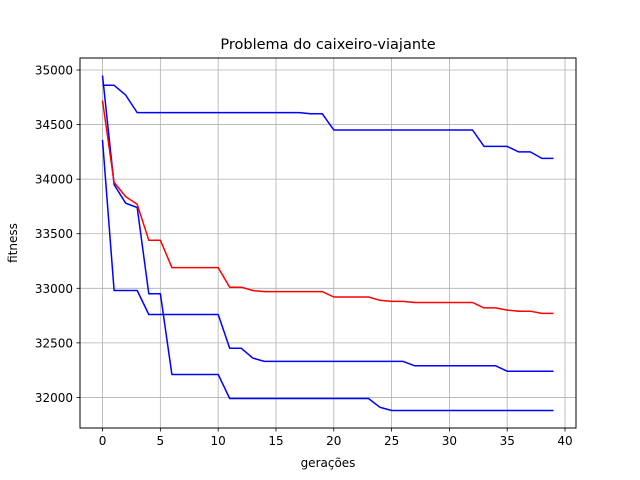 This screenshot has width=640, height=480. I want to click on y-tick-label: 33000, so click(54, 289).